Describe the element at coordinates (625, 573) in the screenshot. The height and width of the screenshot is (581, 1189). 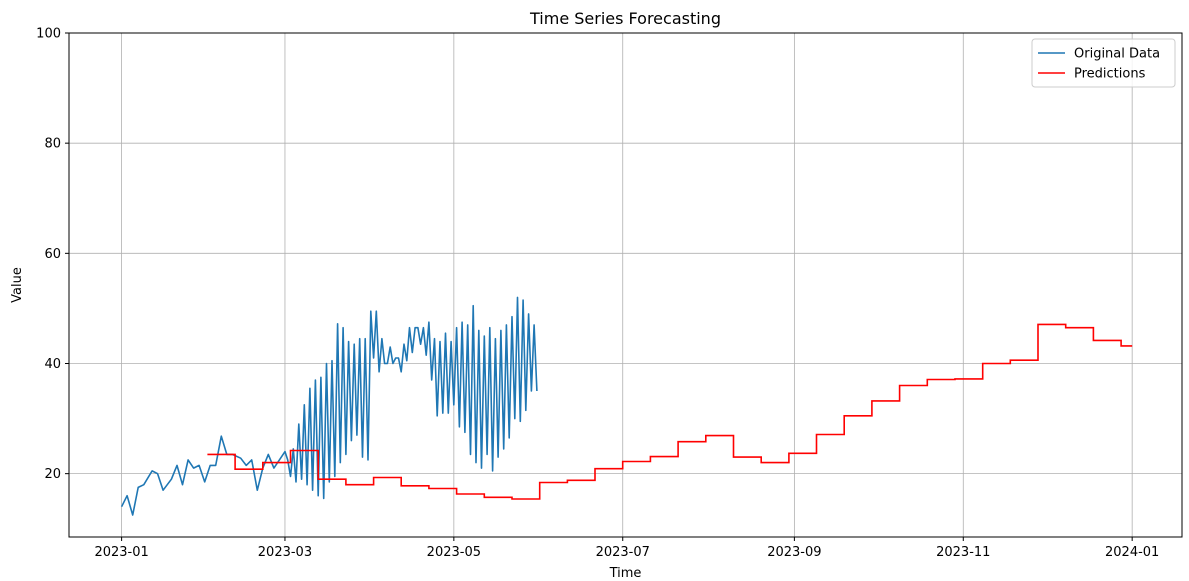
I see `x-axis-label: Time` at that location.